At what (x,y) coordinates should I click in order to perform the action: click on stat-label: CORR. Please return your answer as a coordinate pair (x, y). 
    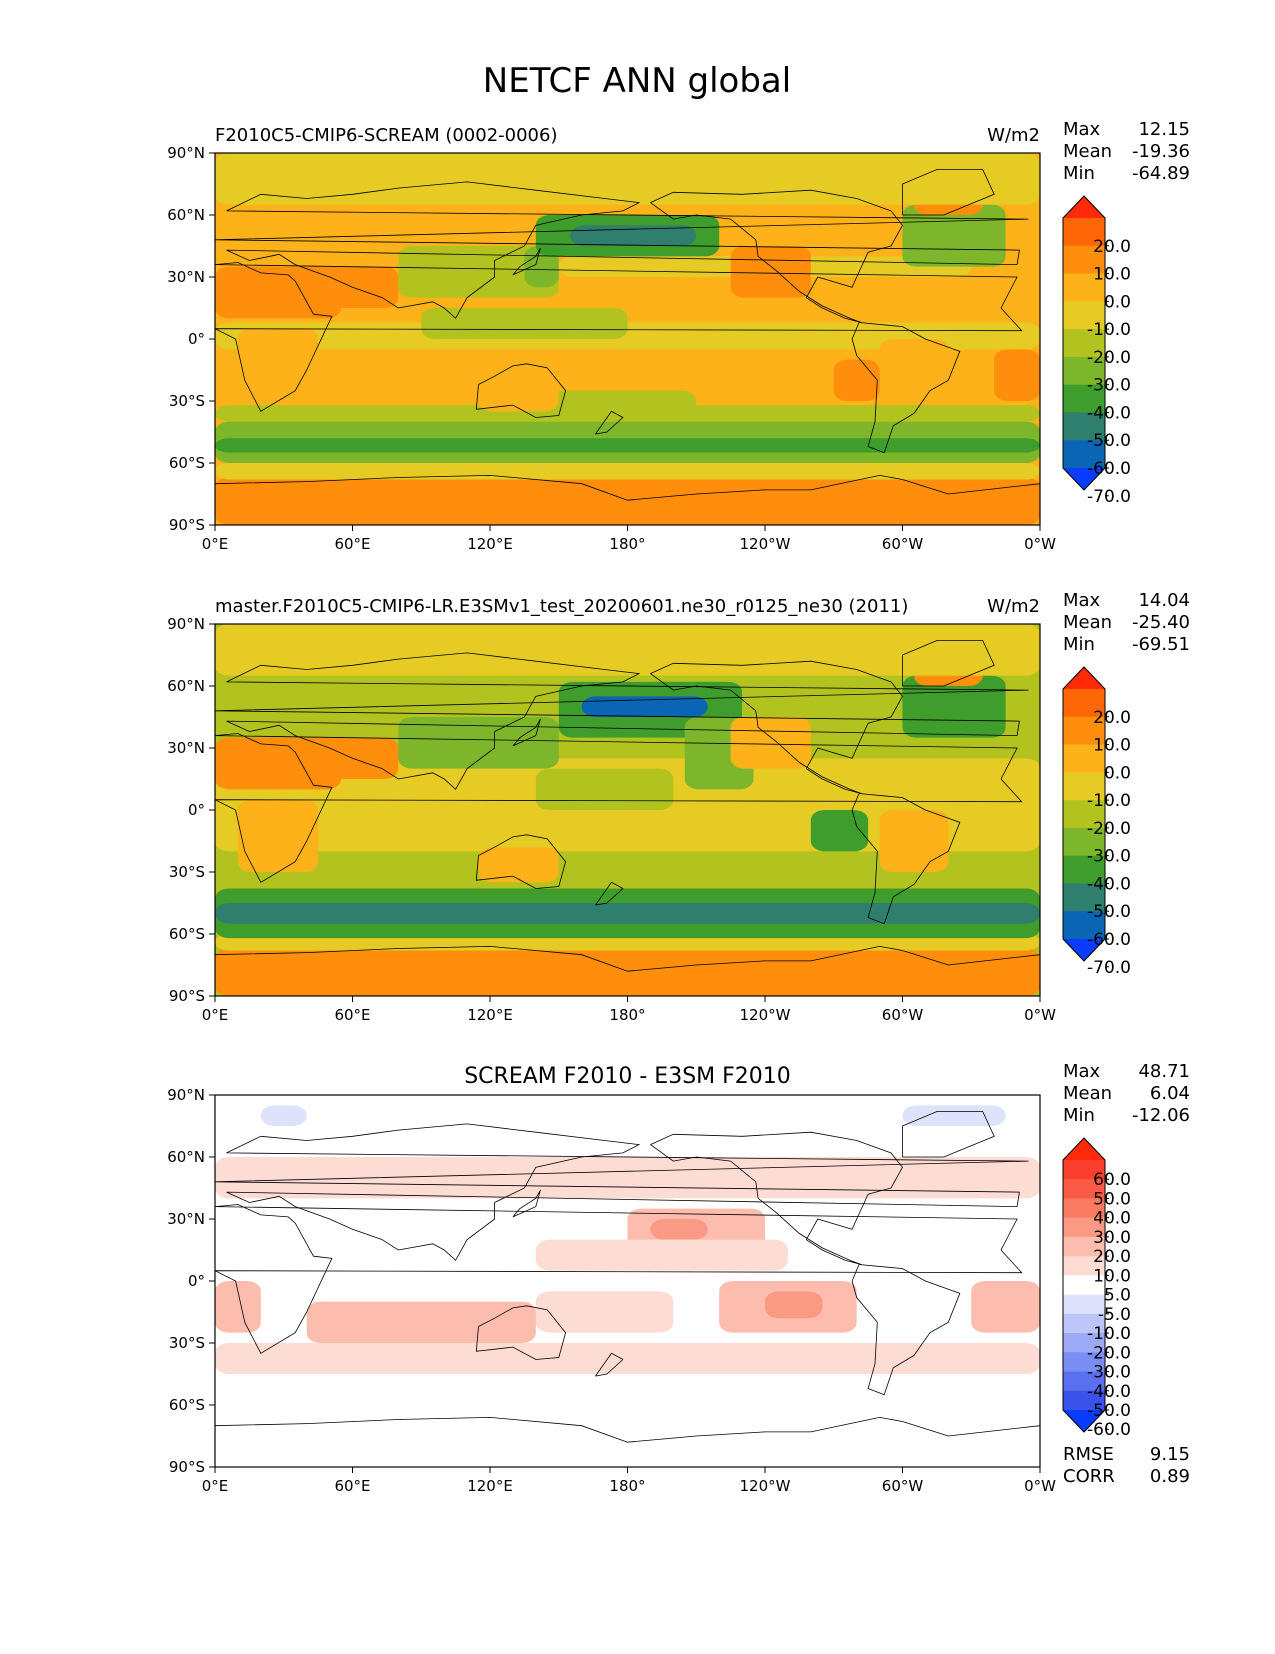
    Looking at the image, I should click on (1089, 1476).